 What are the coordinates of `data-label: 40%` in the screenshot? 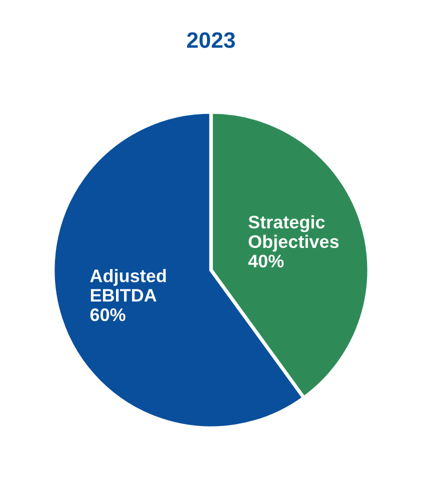 It's located at (266, 261).